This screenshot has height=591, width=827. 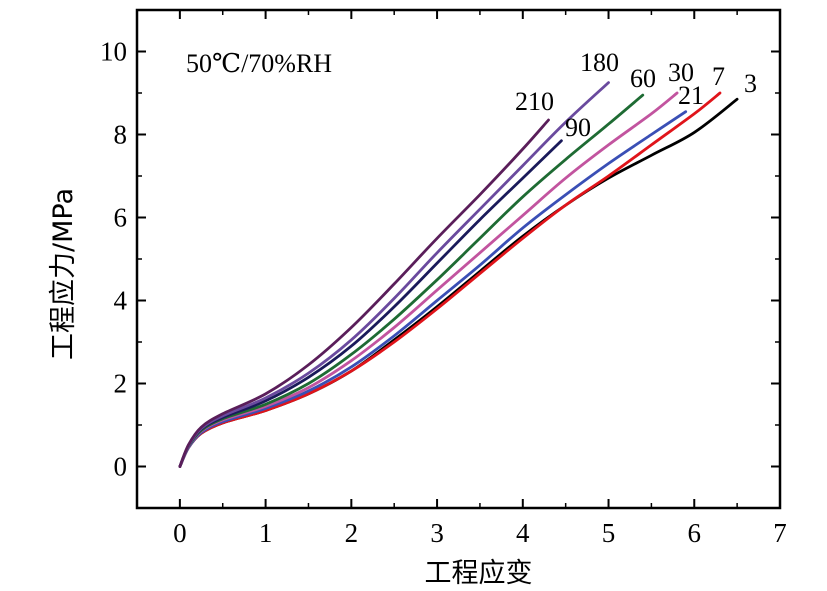 What do you see at coordinates (180, 533) in the screenshot?
I see `x-tick-label: 0` at bounding box center [180, 533].